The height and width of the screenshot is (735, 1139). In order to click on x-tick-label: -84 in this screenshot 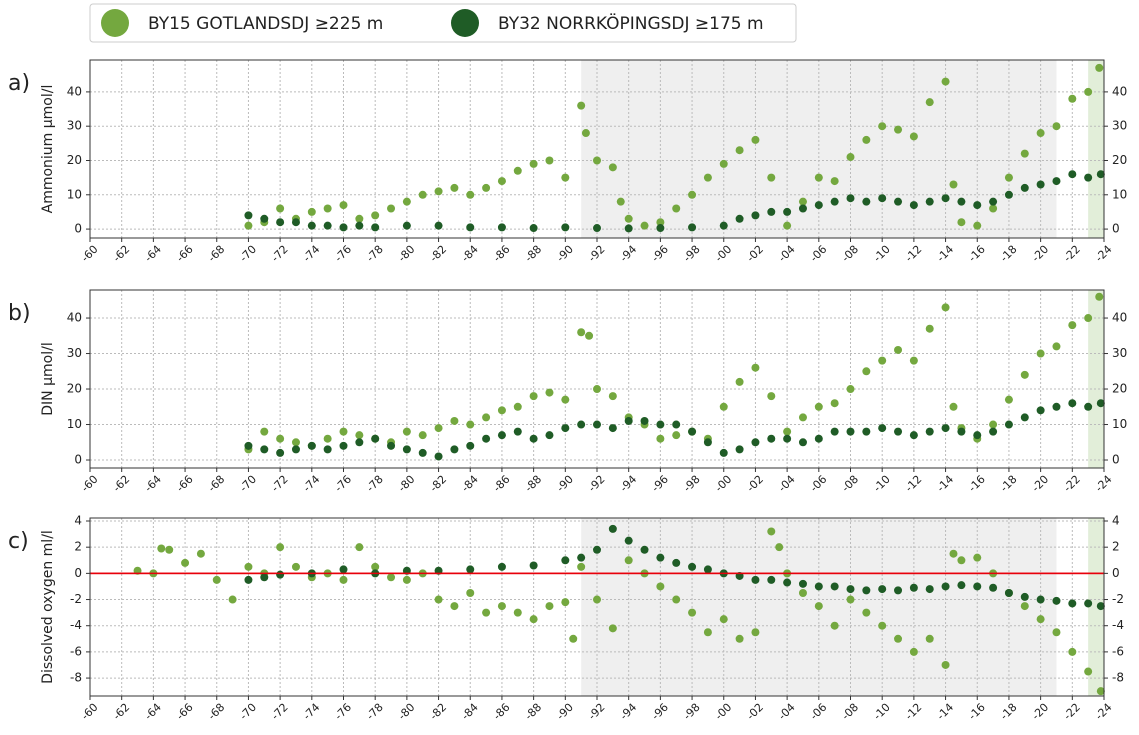, I will do `click(470, 484)`.